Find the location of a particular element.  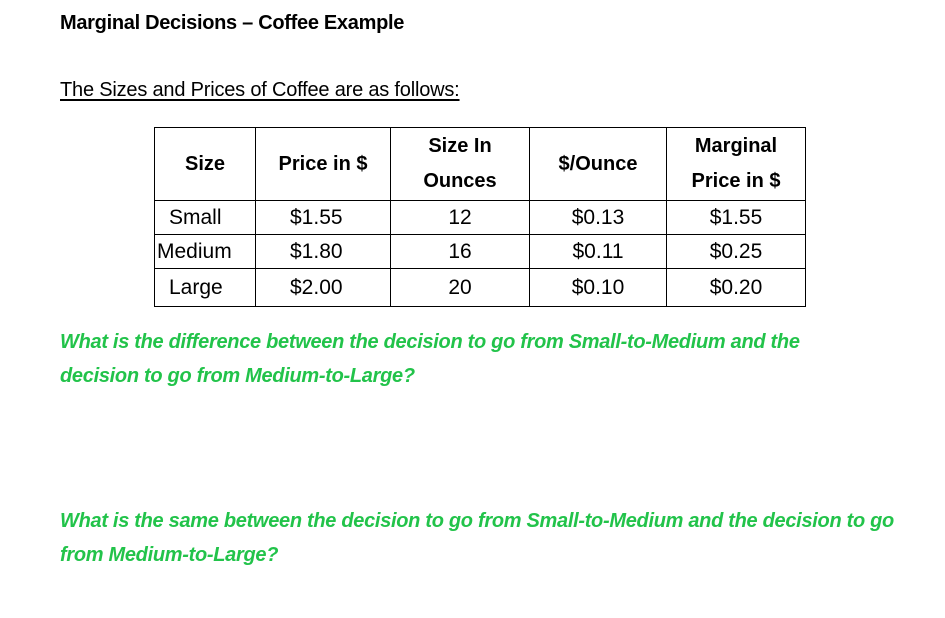

table-row: Large $2.00 20 $0.10 $0.20 is located at coordinates (480, 287).